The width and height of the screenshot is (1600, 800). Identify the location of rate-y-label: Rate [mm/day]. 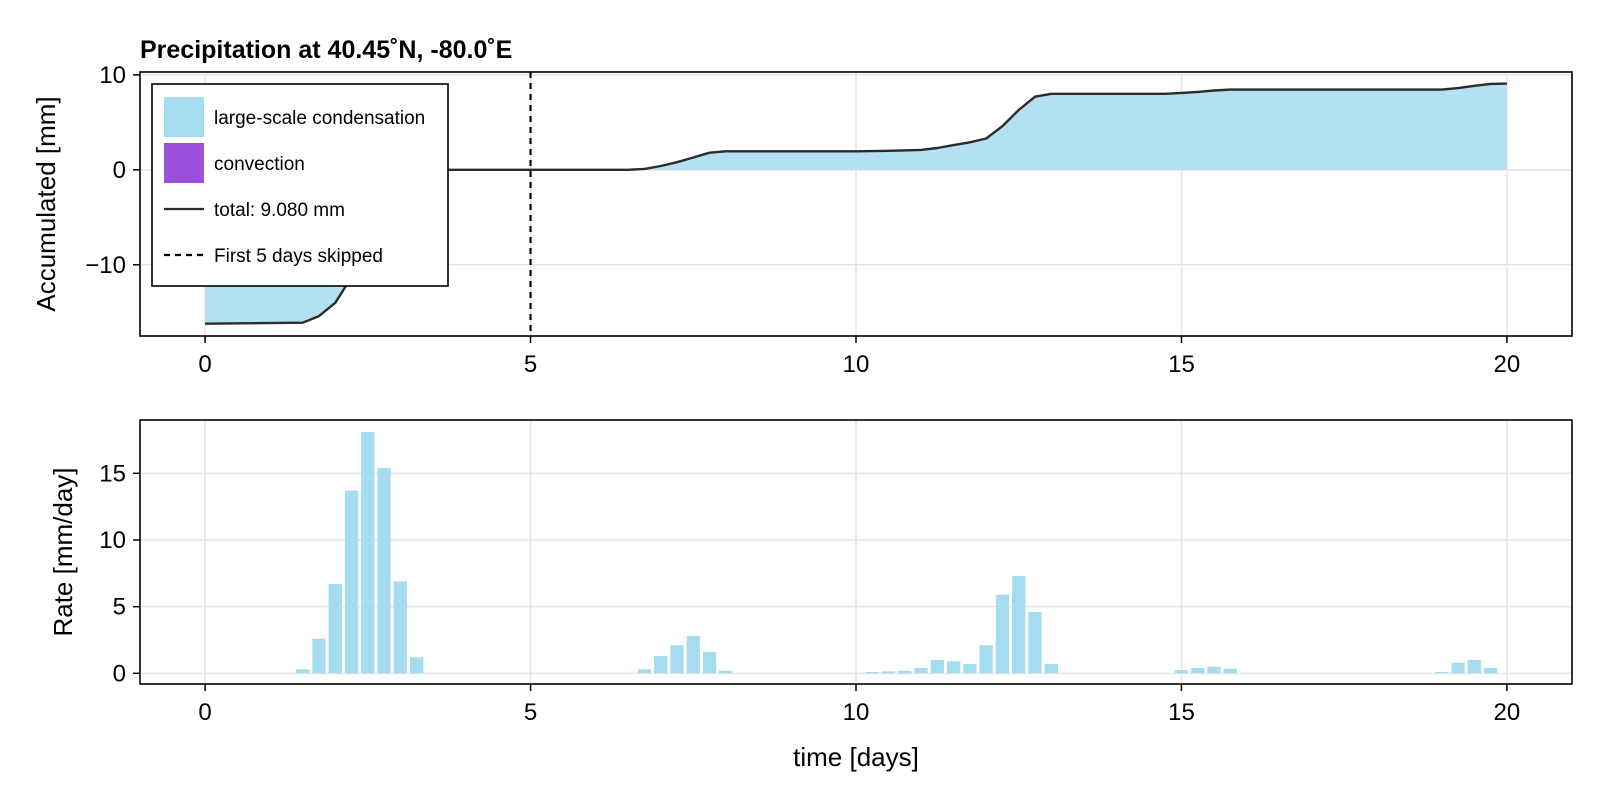
(63, 551).